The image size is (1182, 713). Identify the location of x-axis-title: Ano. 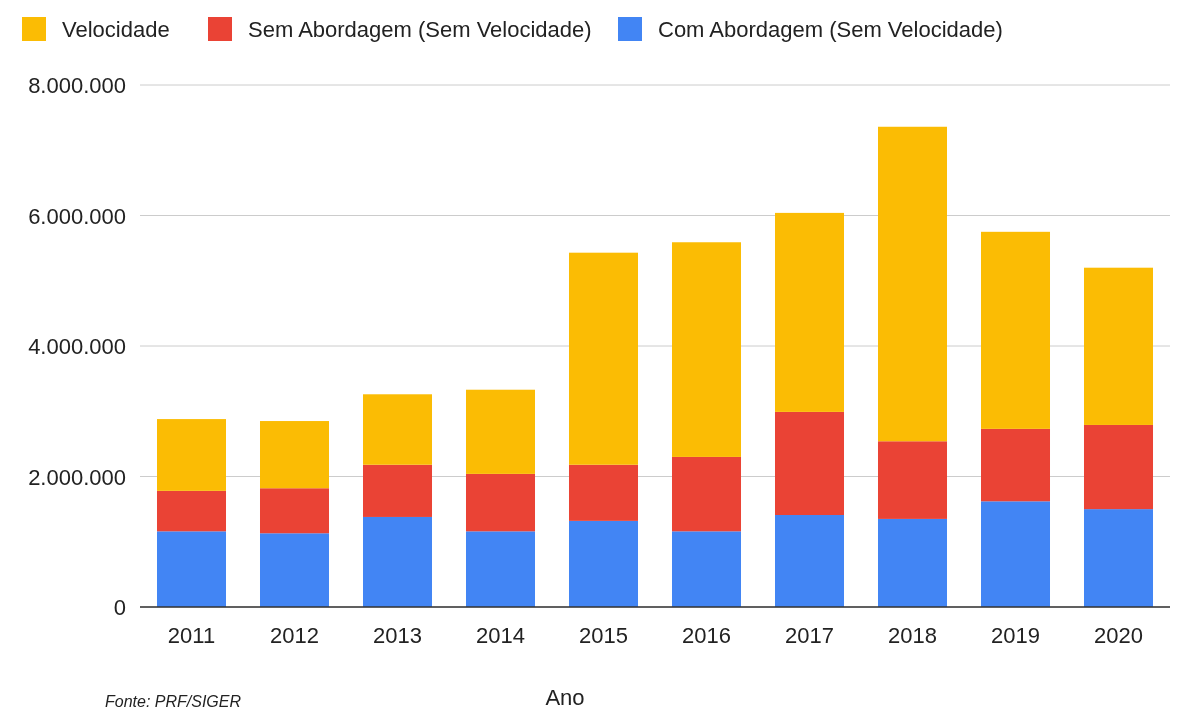
(565, 697).